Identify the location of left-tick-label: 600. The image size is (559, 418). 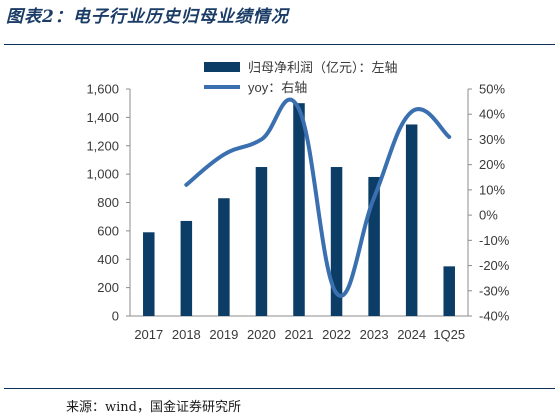
(108, 230).